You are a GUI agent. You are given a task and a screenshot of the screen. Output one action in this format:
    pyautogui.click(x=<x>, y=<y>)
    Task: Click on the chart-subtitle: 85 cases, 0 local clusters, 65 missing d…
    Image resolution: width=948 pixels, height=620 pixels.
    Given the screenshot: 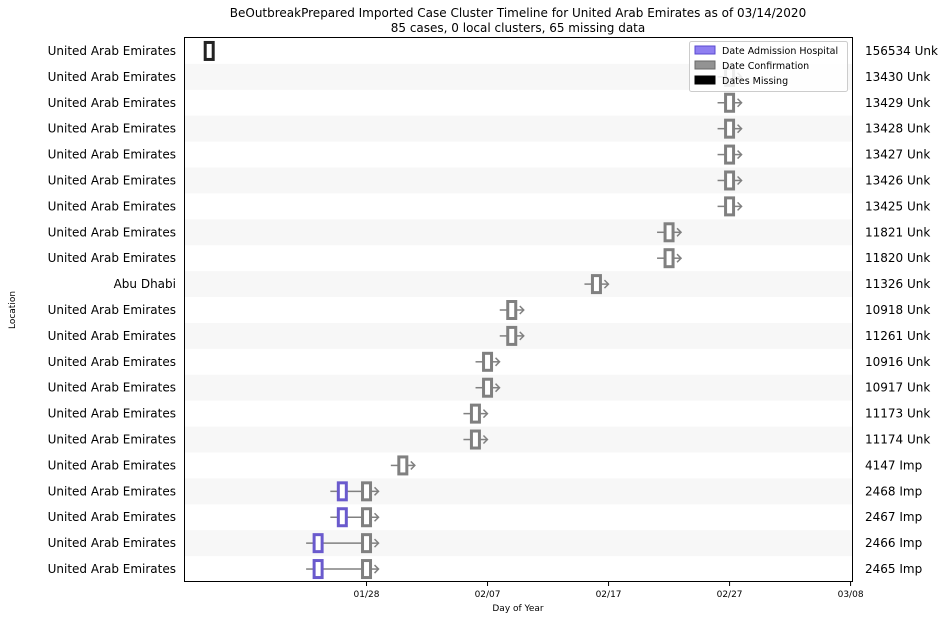 What is the action you would take?
    pyautogui.click(x=518, y=28)
    